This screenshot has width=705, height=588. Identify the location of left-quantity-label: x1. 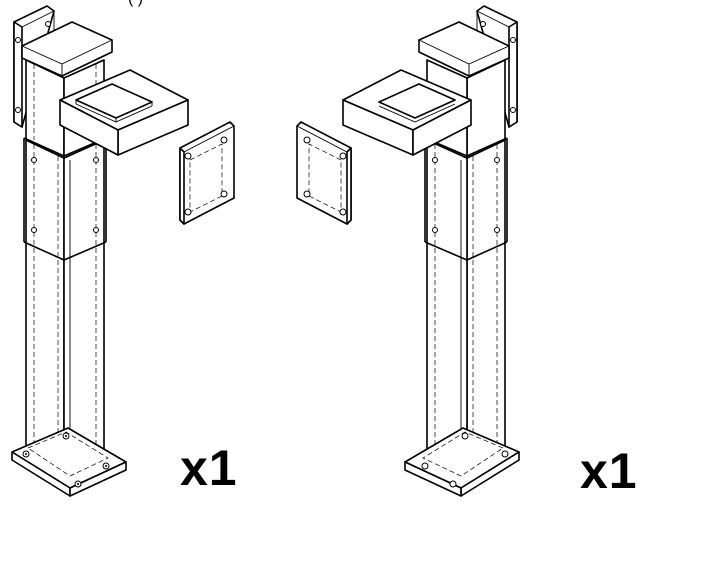
(209, 468).